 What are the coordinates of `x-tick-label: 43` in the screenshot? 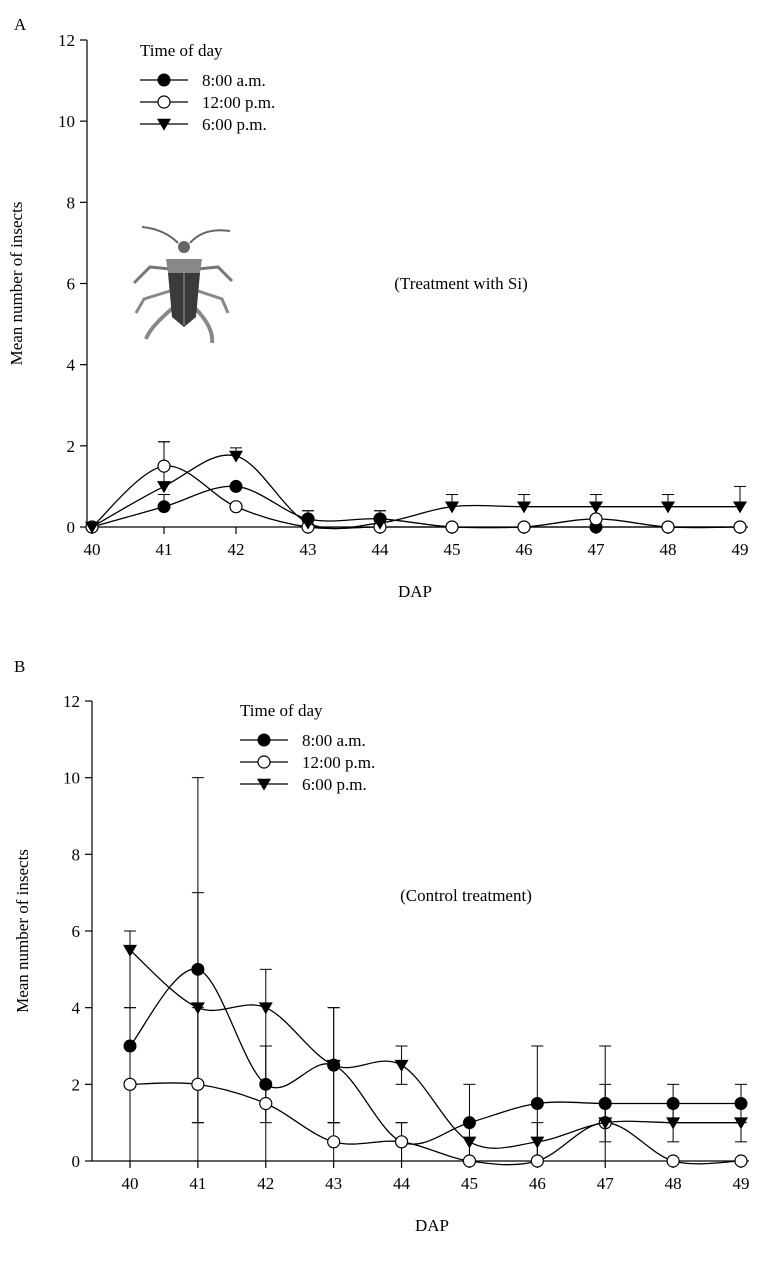 It's located at (308, 549).